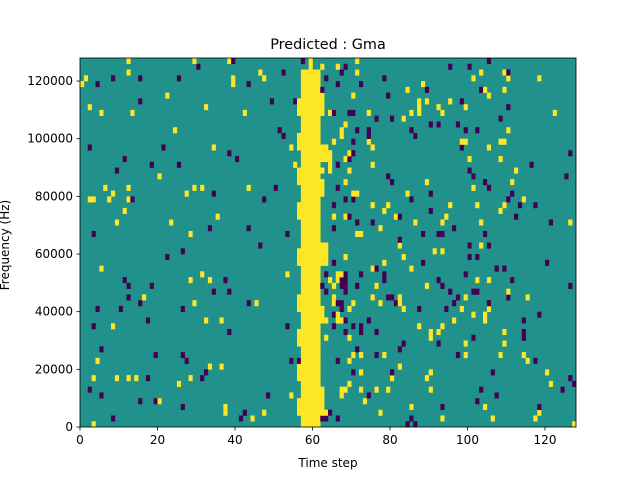 Image resolution: width=640 pixels, height=484 pixels. What do you see at coordinates (545, 440) in the screenshot?
I see `x-tick-label: 120` at bounding box center [545, 440].